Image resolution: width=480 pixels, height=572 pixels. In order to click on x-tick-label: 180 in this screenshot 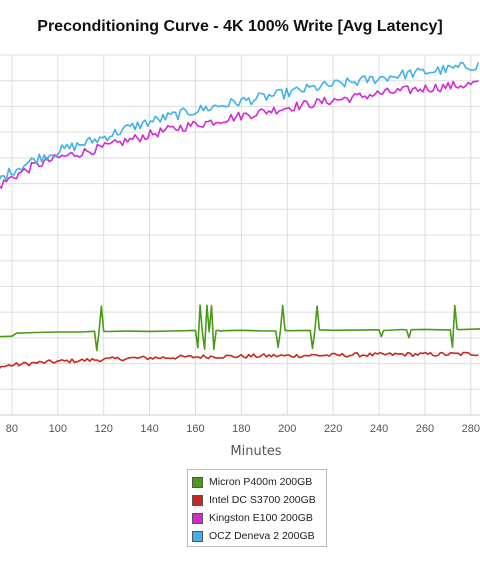, I will do `click(241, 429)`.